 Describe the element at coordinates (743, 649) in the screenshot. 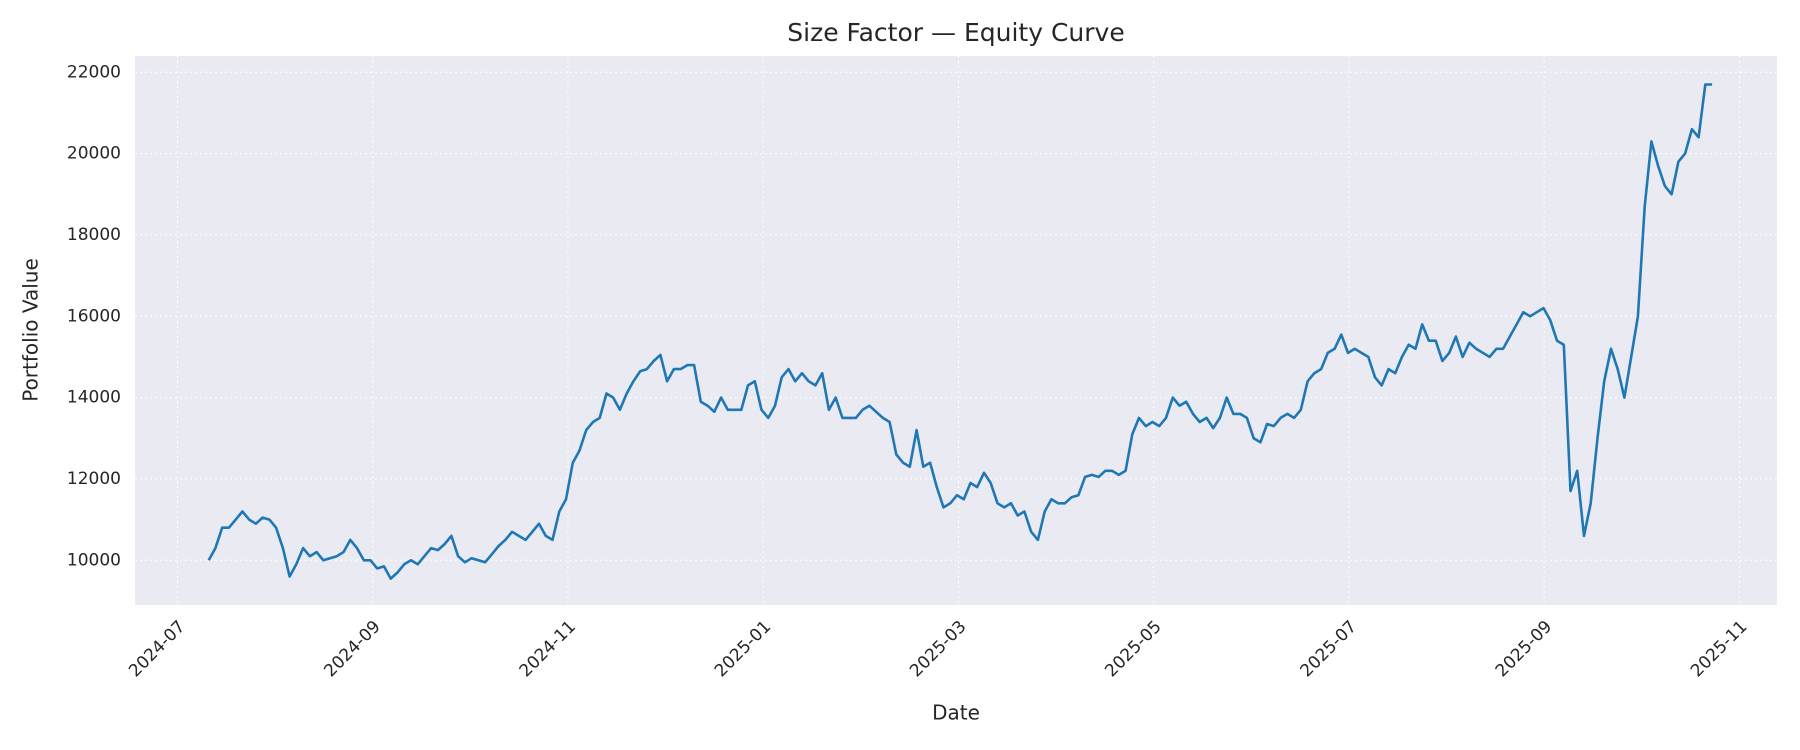

I see `x-tick-label: 2025-01` at that location.